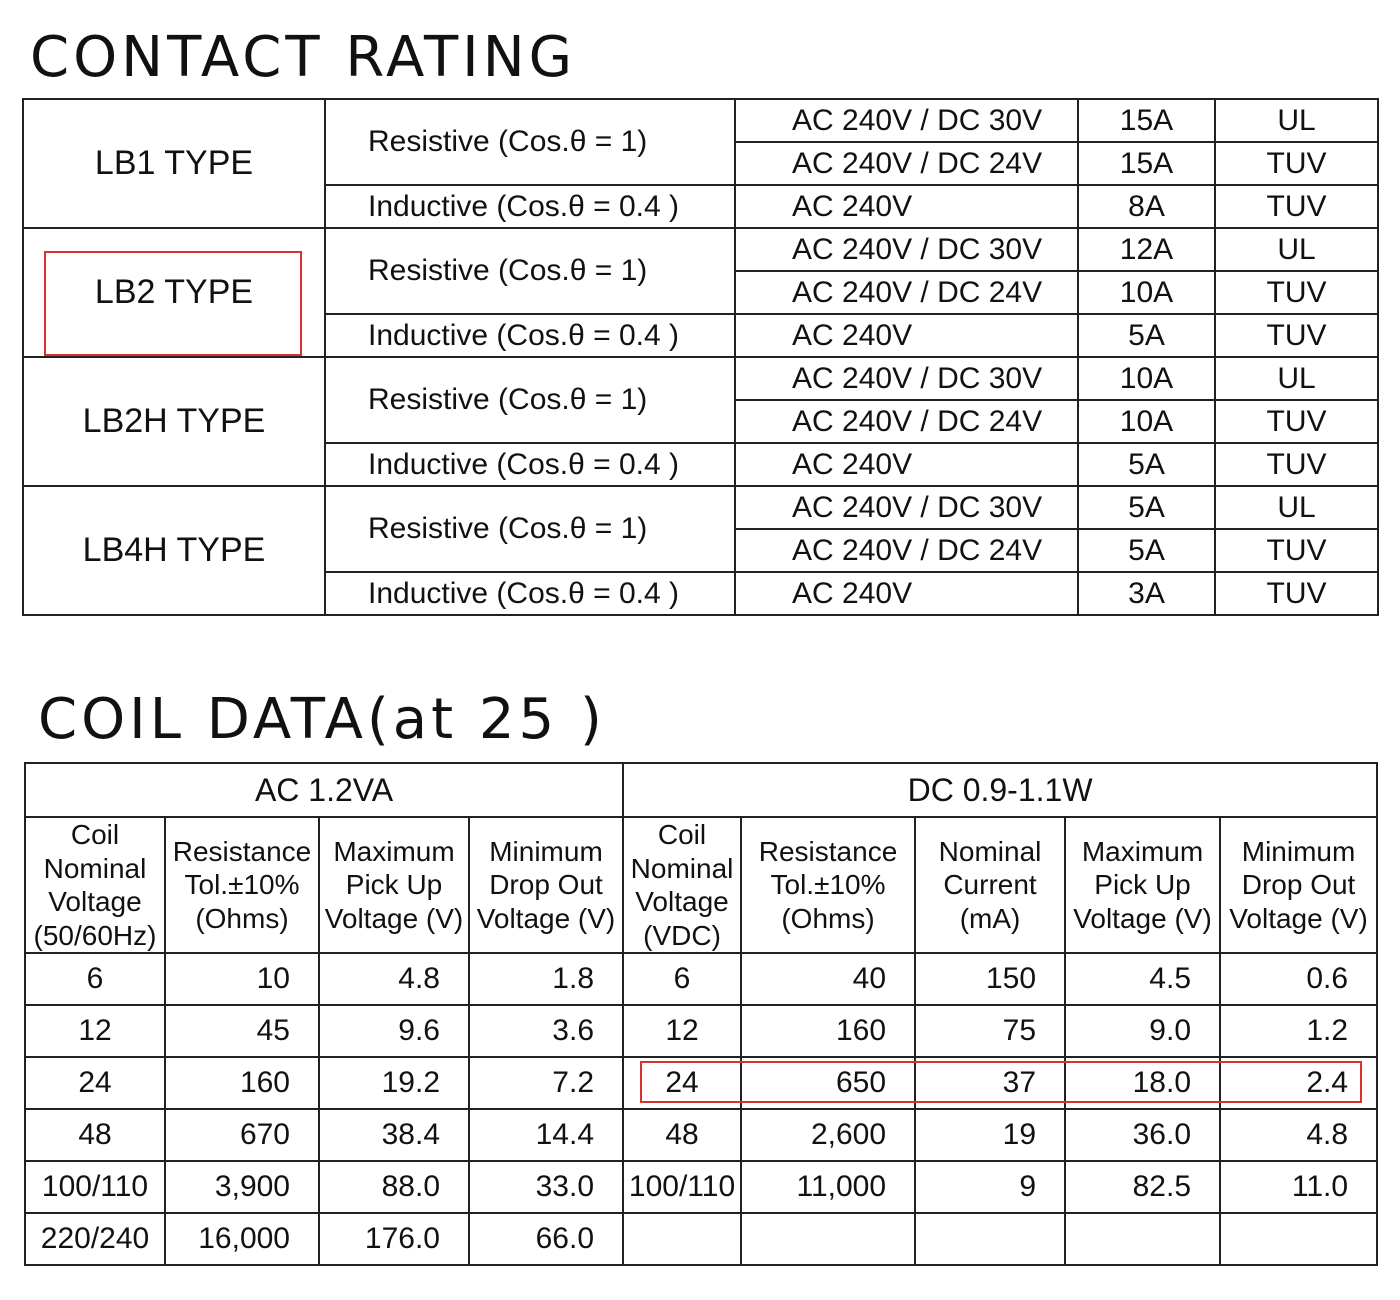 Image resolution: width=1400 pixels, height=1300 pixels. What do you see at coordinates (1143, 1083) in the screenshot?
I see `dc-coil-value: 18.0` at bounding box center [1143, 1083].